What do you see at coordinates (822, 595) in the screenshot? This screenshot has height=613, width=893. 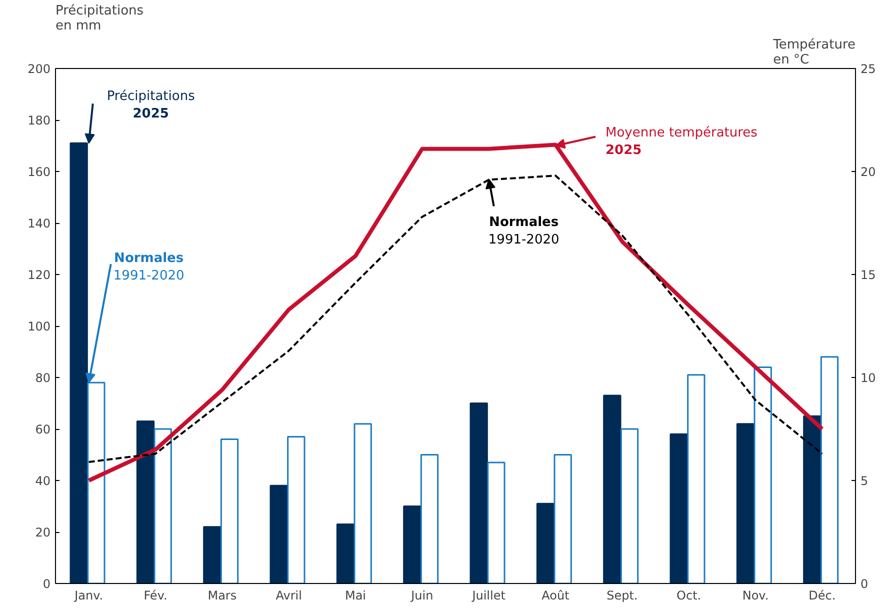 I see `x-tick-label: Déc.` at bounding box center [822, 595].